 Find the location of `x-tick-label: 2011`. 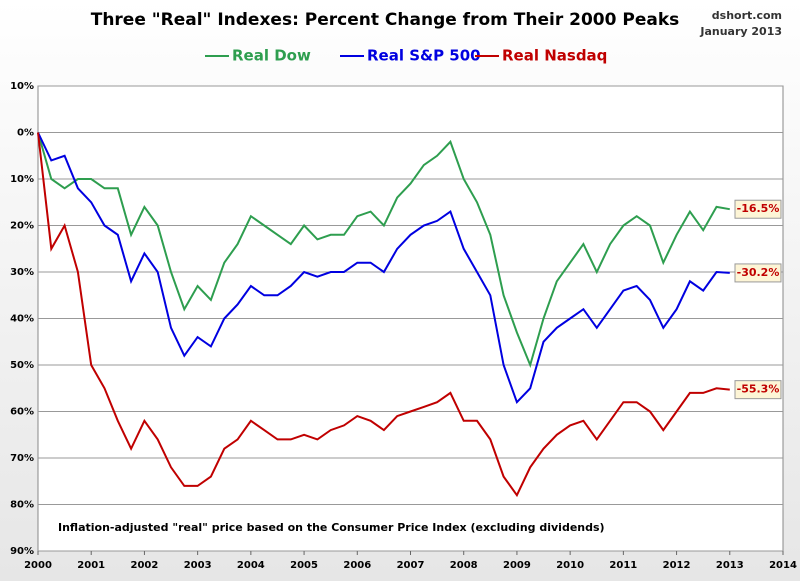

x-tick-label: 2011 is located at coordinates (623, 565).